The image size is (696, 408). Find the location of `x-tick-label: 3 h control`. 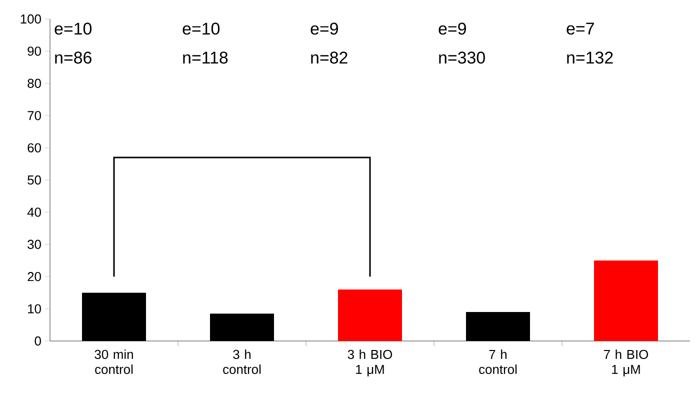

x-tick-label: 3 h control is located at coordinates (242, 362).